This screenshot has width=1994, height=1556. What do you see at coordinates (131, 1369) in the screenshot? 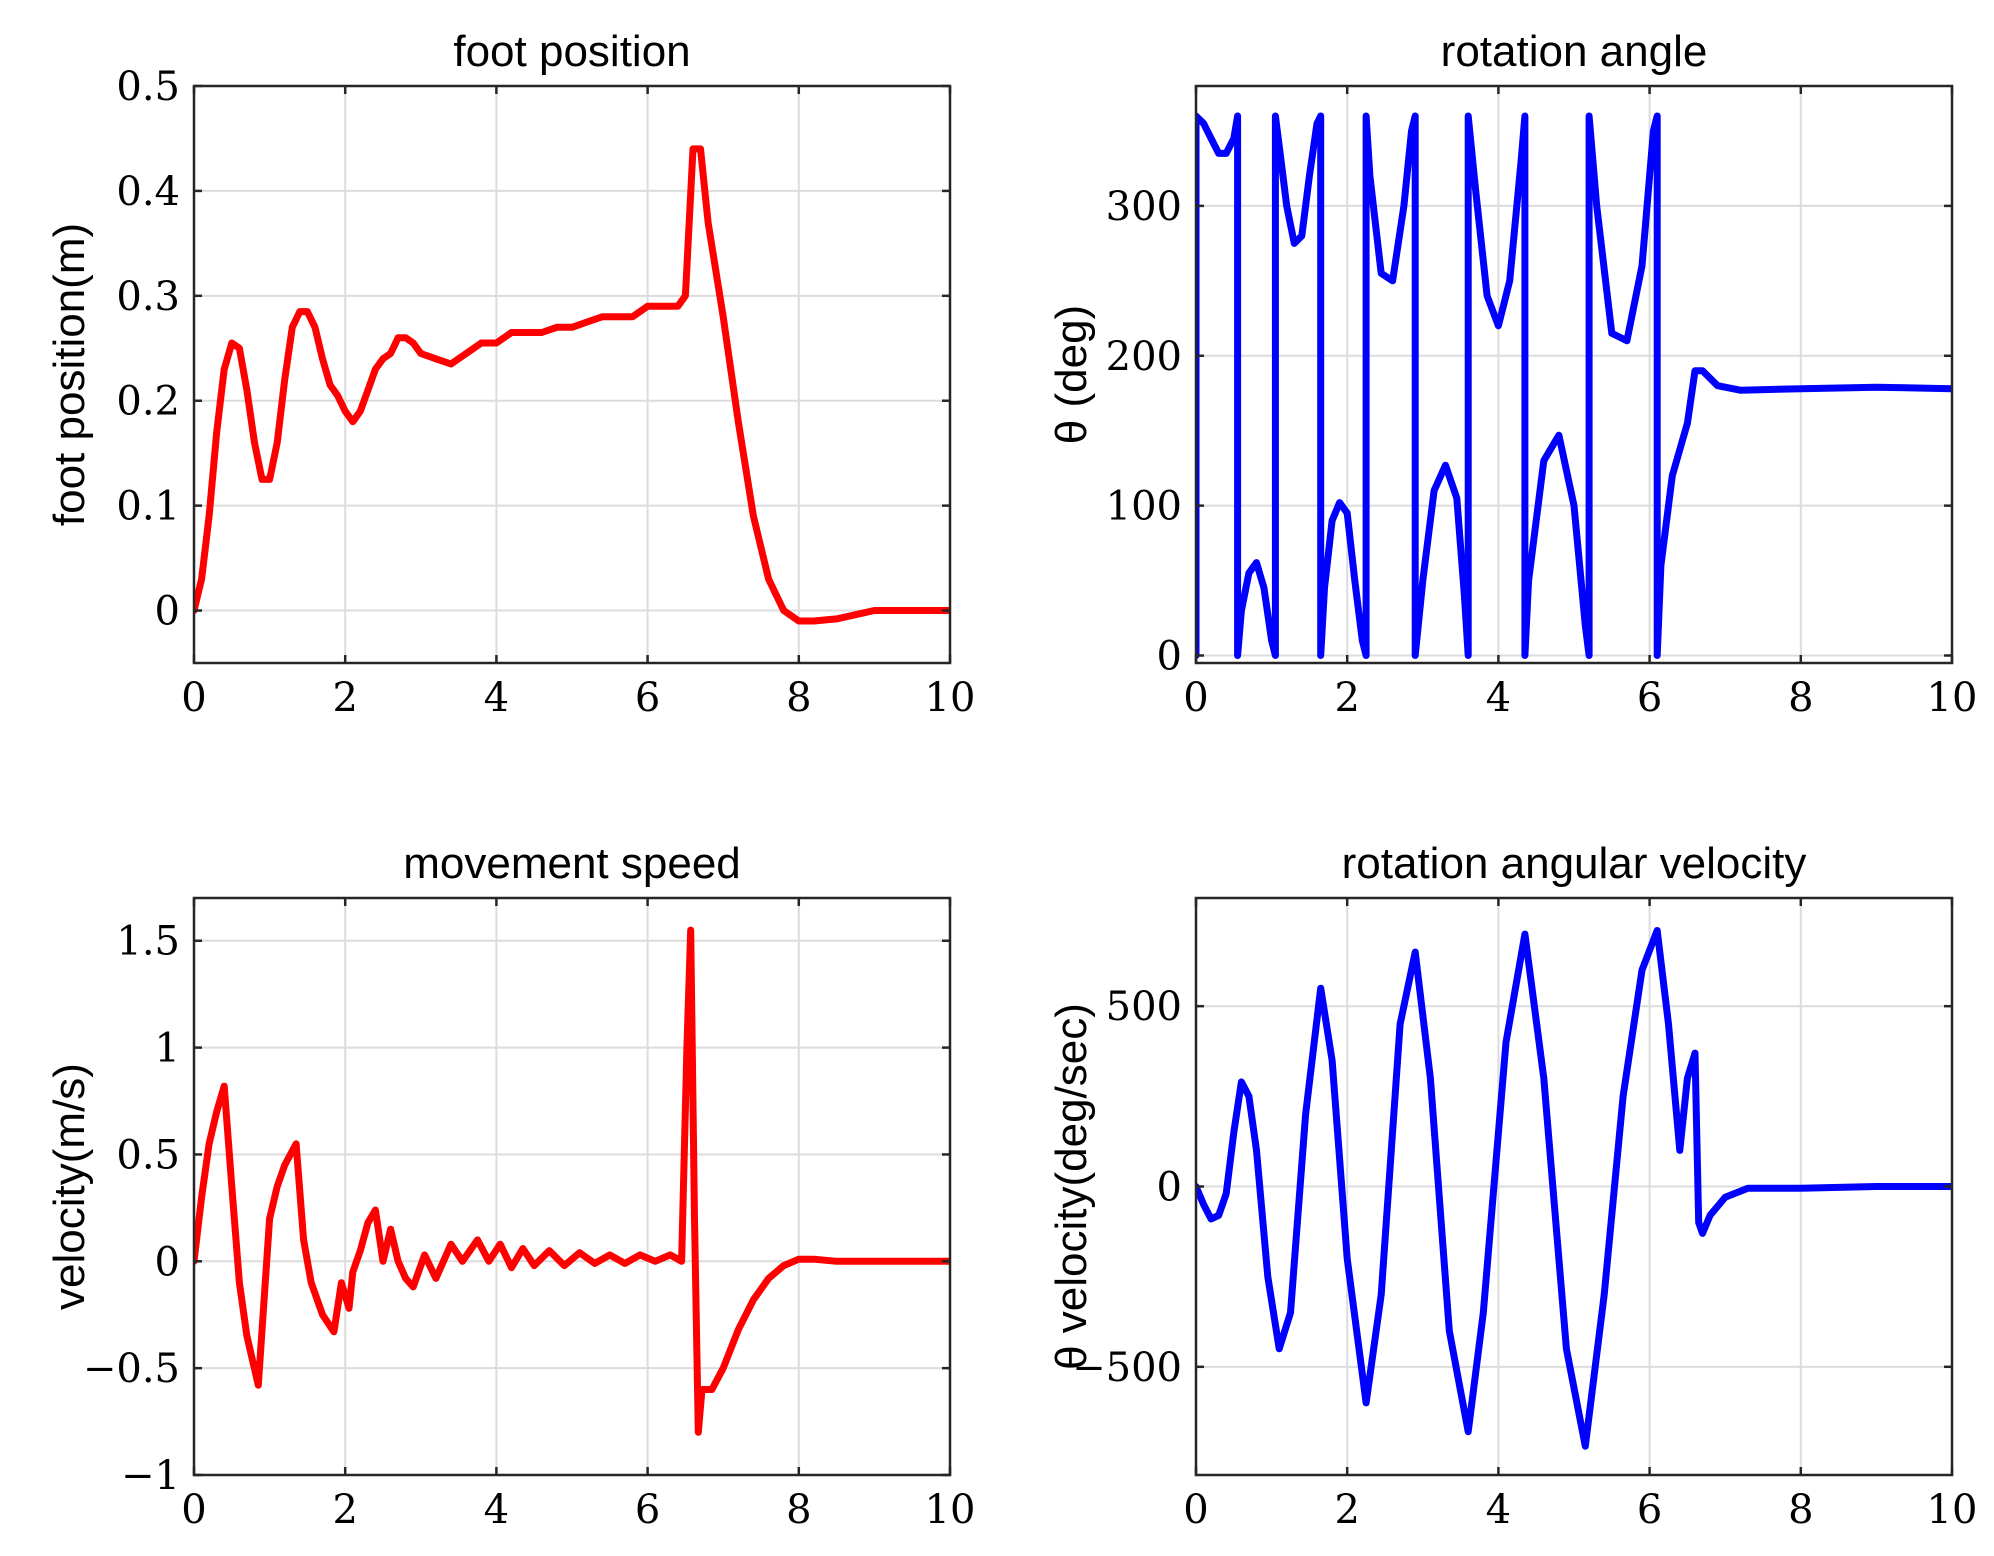
I see `y-tick-label: −0.5` at bounding box center [131, 1369].